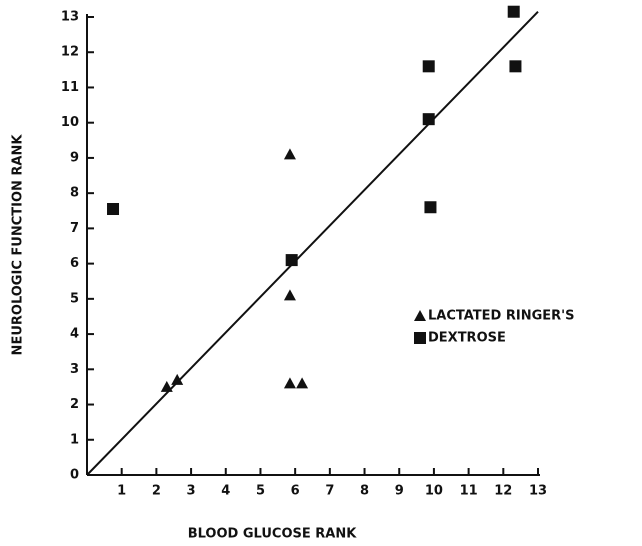  What do you see at coordinates (295, 491) in the screenshot?
I see `x-tick-label: 6` at bounding box center [295, 491].